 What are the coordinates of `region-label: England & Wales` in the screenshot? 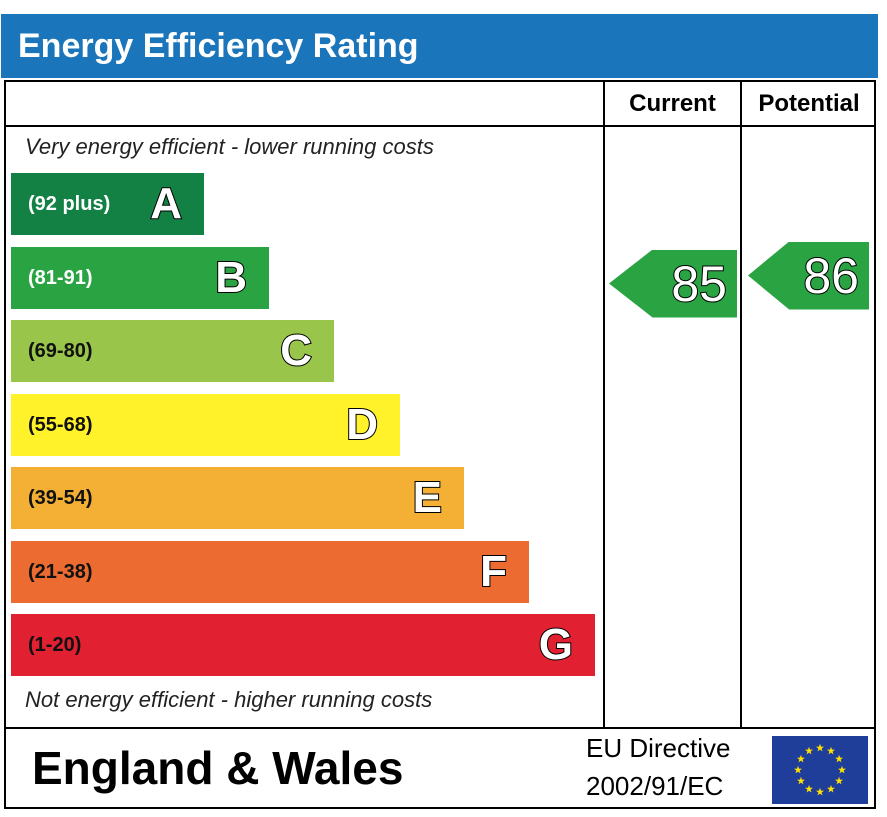 It's located at (218, 768).